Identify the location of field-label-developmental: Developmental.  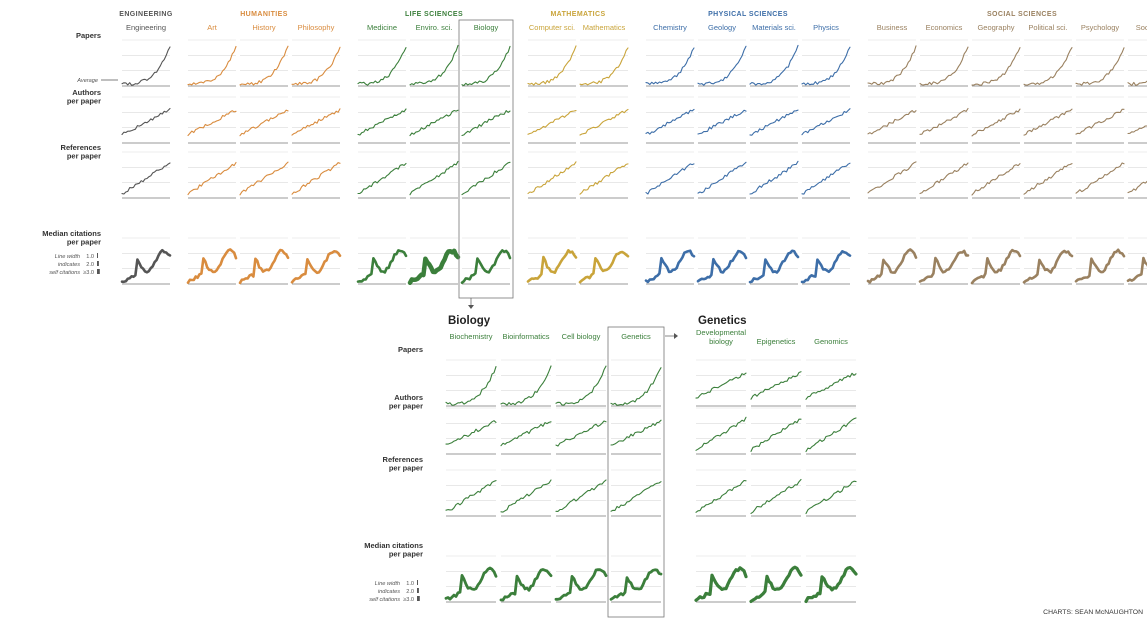
(721, 332).